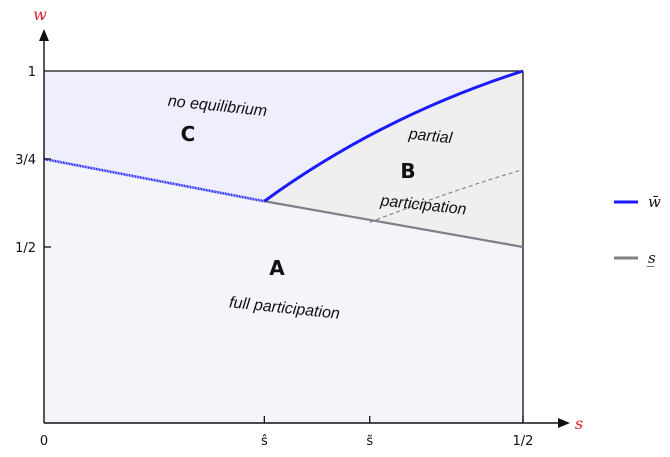 The height and width of the screenshot is (457, 670). I want to click on y-tick-label-2: 1, so click(32, 72).